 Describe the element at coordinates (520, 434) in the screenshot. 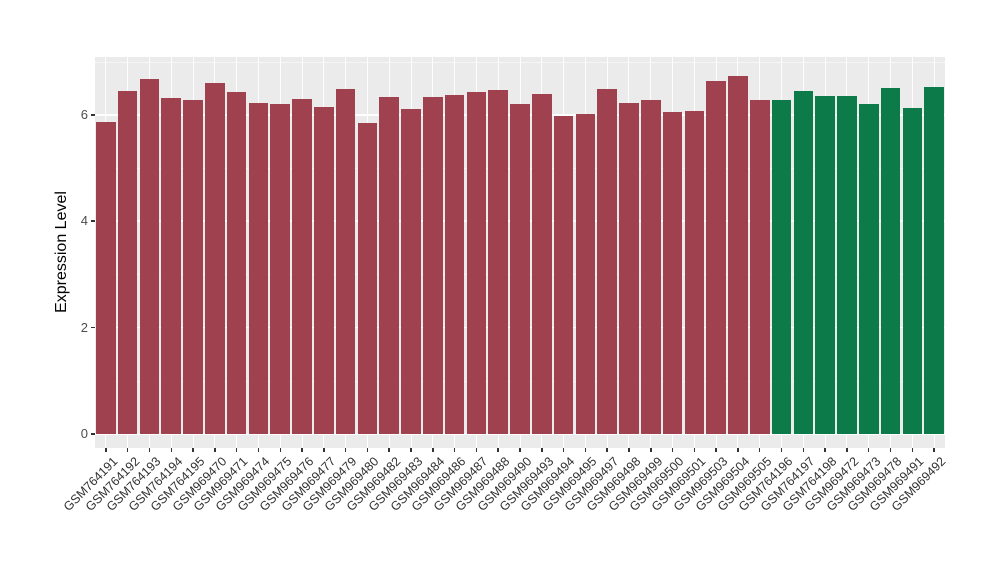

I see `gridline-major` at that location.